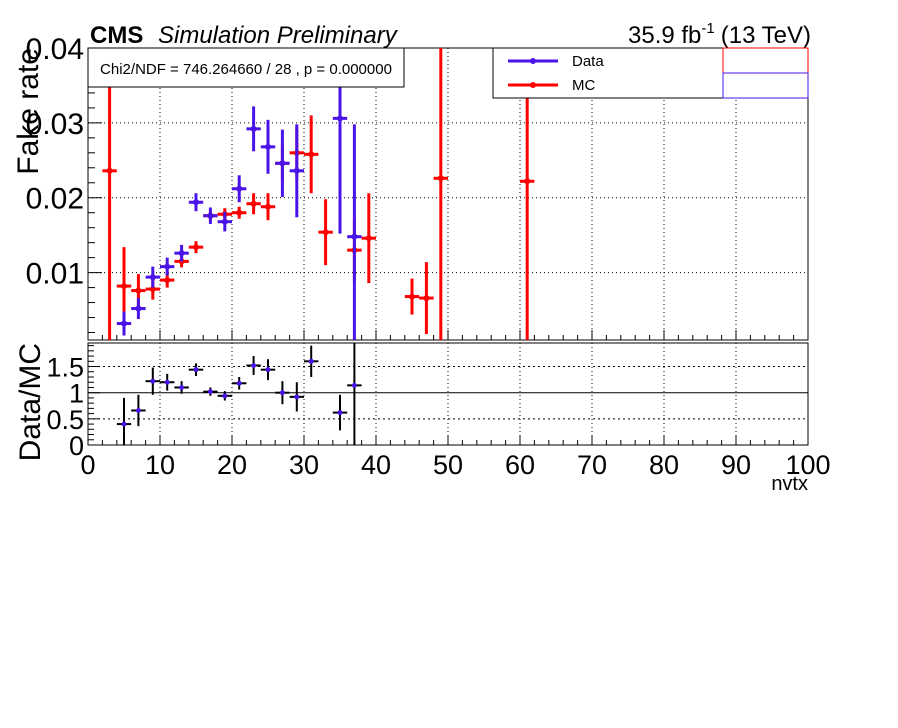  Describe the element at coordinates (736, 465) in the screenshot. I see `x-tick-label: 90` at that location.